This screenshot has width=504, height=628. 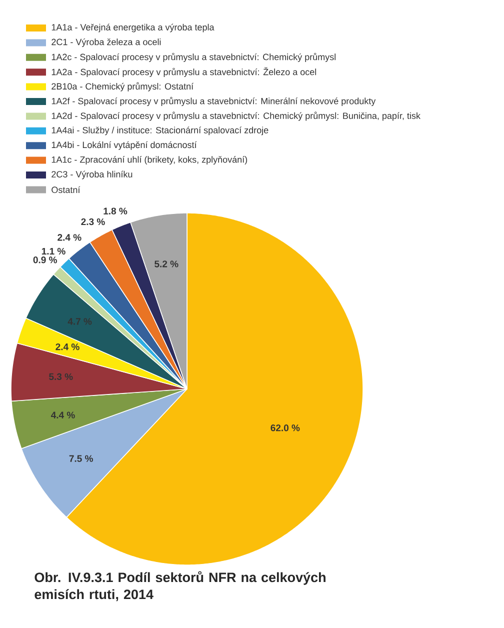 I want to click on text: Obr. IV.9.3.1 Podíl sektorů NFR na celkových emisích rtuti, 2014, so click(x=180, y=586).